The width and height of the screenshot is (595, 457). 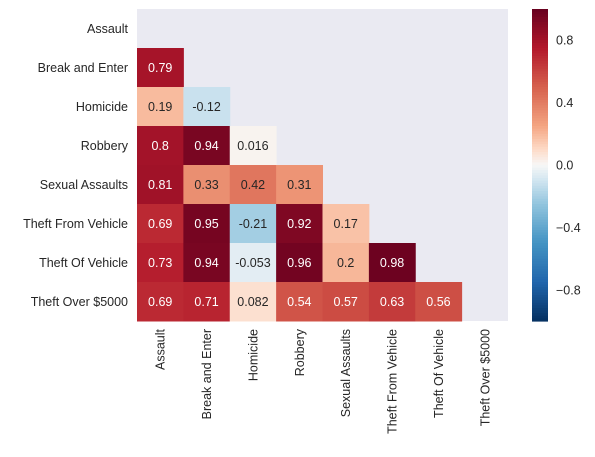 What do you see at coordinates (568, 290) in the screenshot?
I see `colorbar-tick-label: −0.8` at bounding box center [568, 290].